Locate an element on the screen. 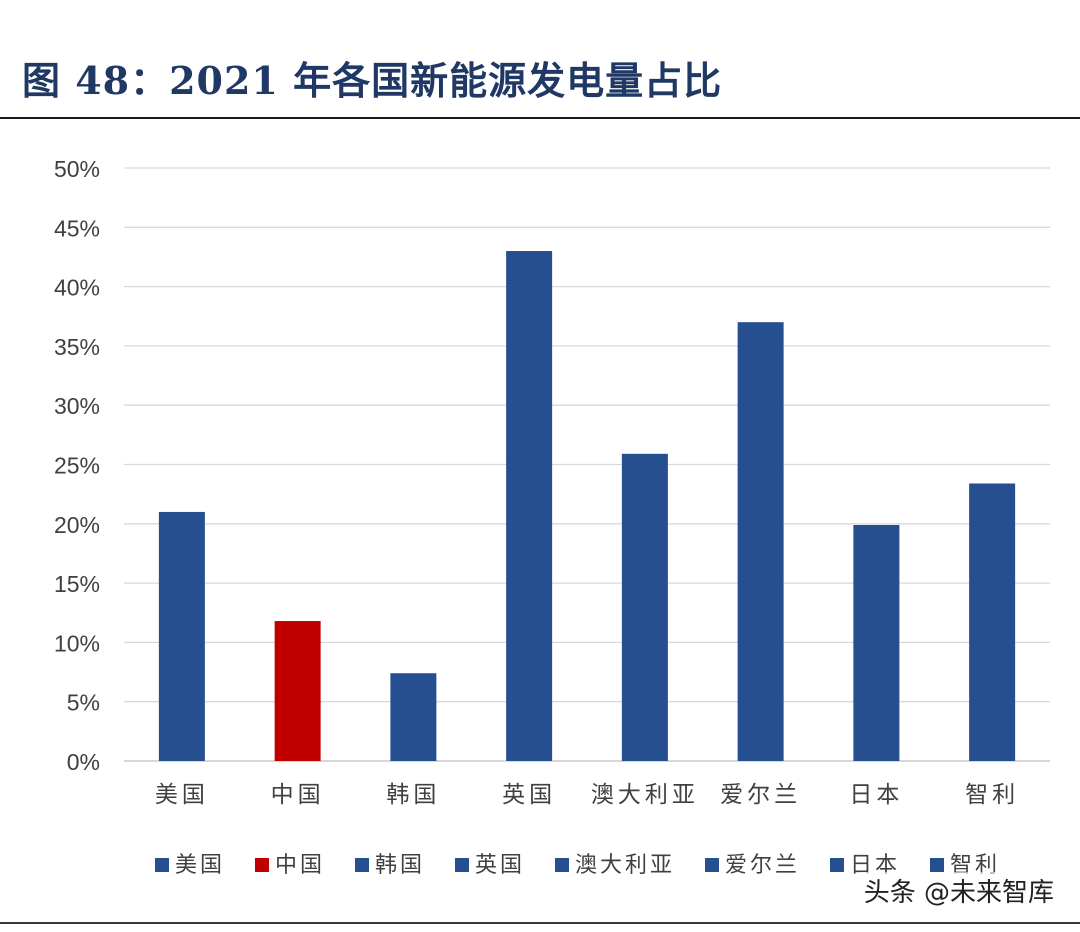 The width and height of the screenshot is (1080, 932). x-tick-label: 中国 is located at coordinates (298, 795).